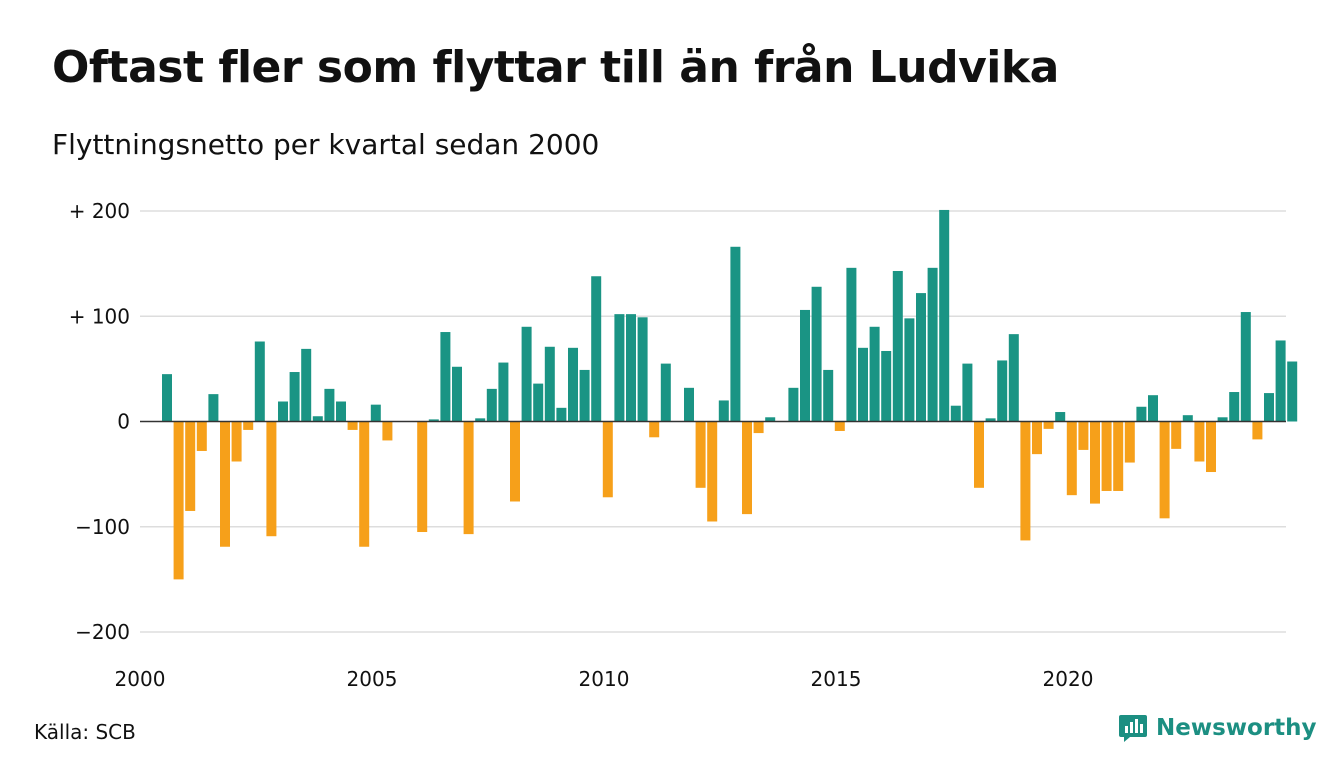  I want to click on x-tick-label: 2010, so click(604, 679).